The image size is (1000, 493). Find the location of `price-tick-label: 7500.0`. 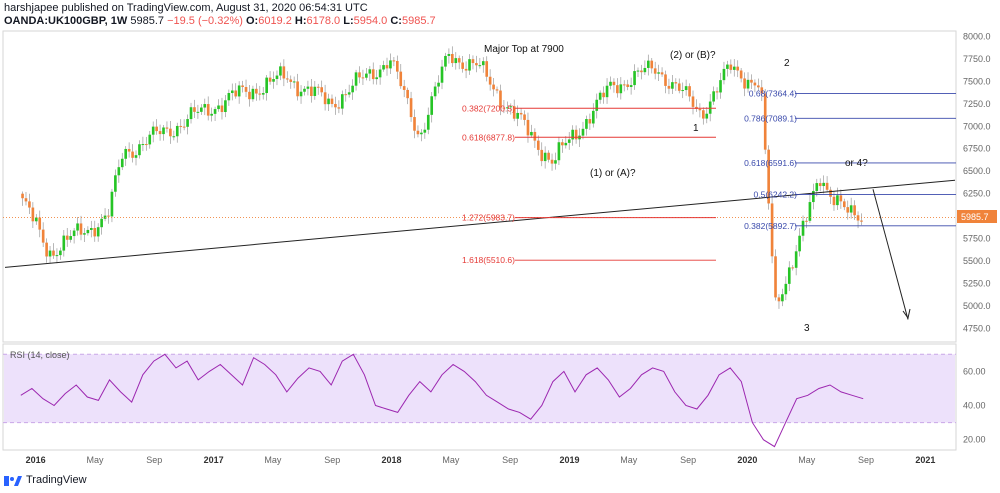

price-tick-label: 7500.0 is located at coordinates (977, 81).